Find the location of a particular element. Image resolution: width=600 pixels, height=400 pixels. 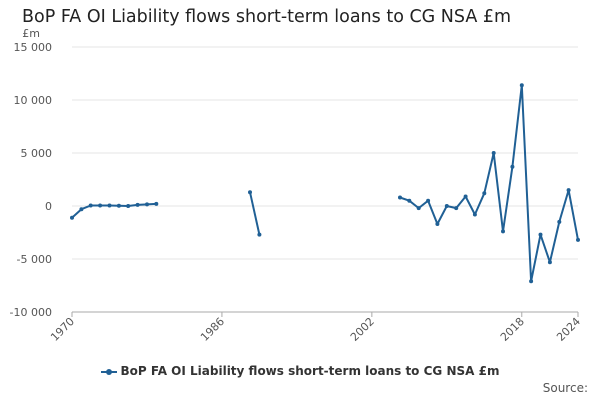

y-tick-label: 10 000 is located at coordinates (33, 100).